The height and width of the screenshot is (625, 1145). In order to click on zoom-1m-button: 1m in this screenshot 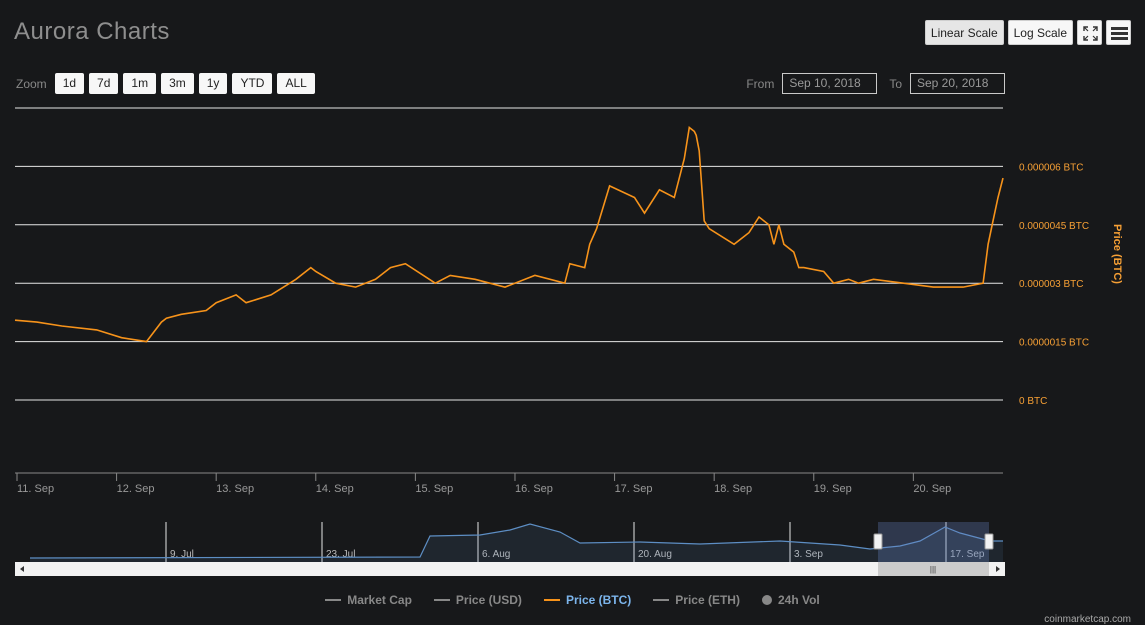, I will do `click(140, 83)`.